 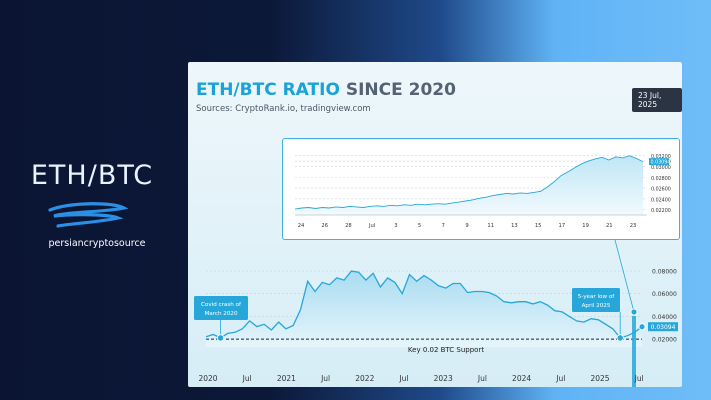 I want to click on inset-x-tick-label: 17, so click(x=562, y=226).